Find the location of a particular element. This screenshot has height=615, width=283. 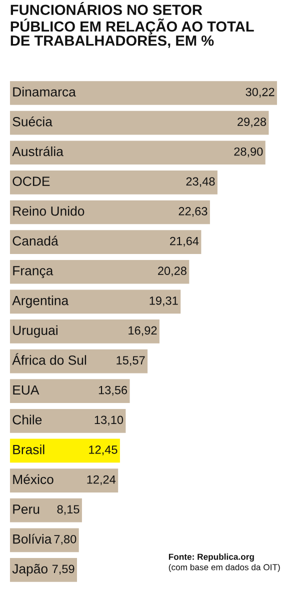

annotation: (com base em dados da OIT) is located at coordinates (224, 568).